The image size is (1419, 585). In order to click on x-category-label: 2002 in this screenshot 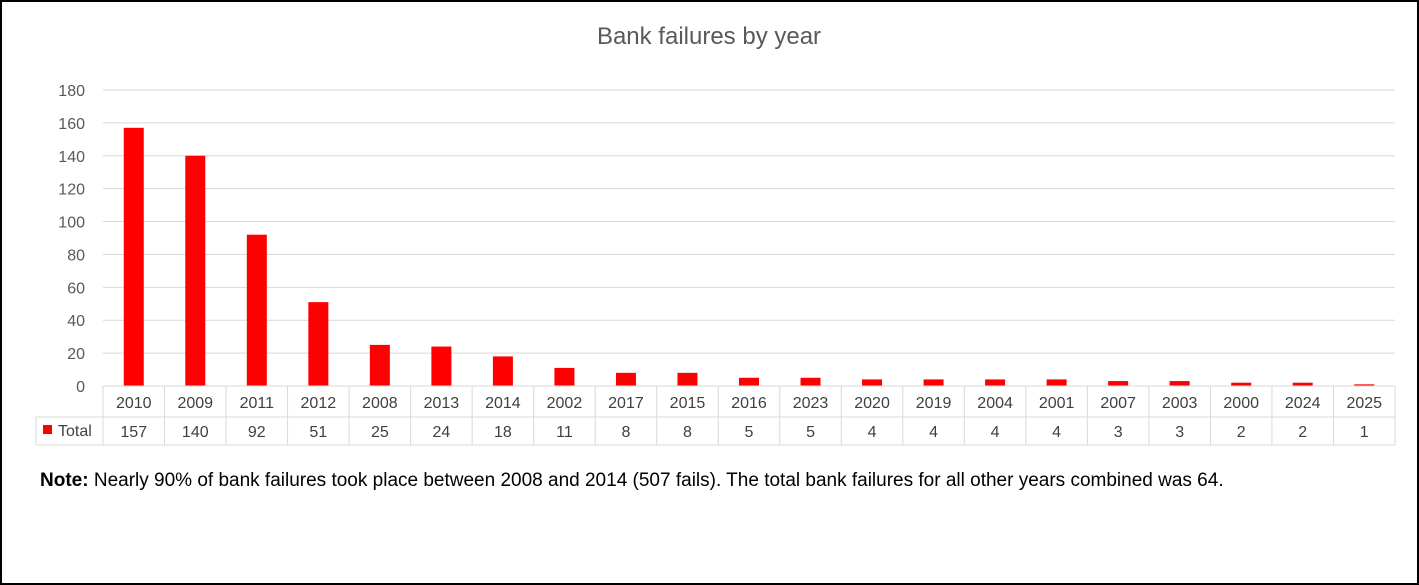, I will do `click(565, 403)`.